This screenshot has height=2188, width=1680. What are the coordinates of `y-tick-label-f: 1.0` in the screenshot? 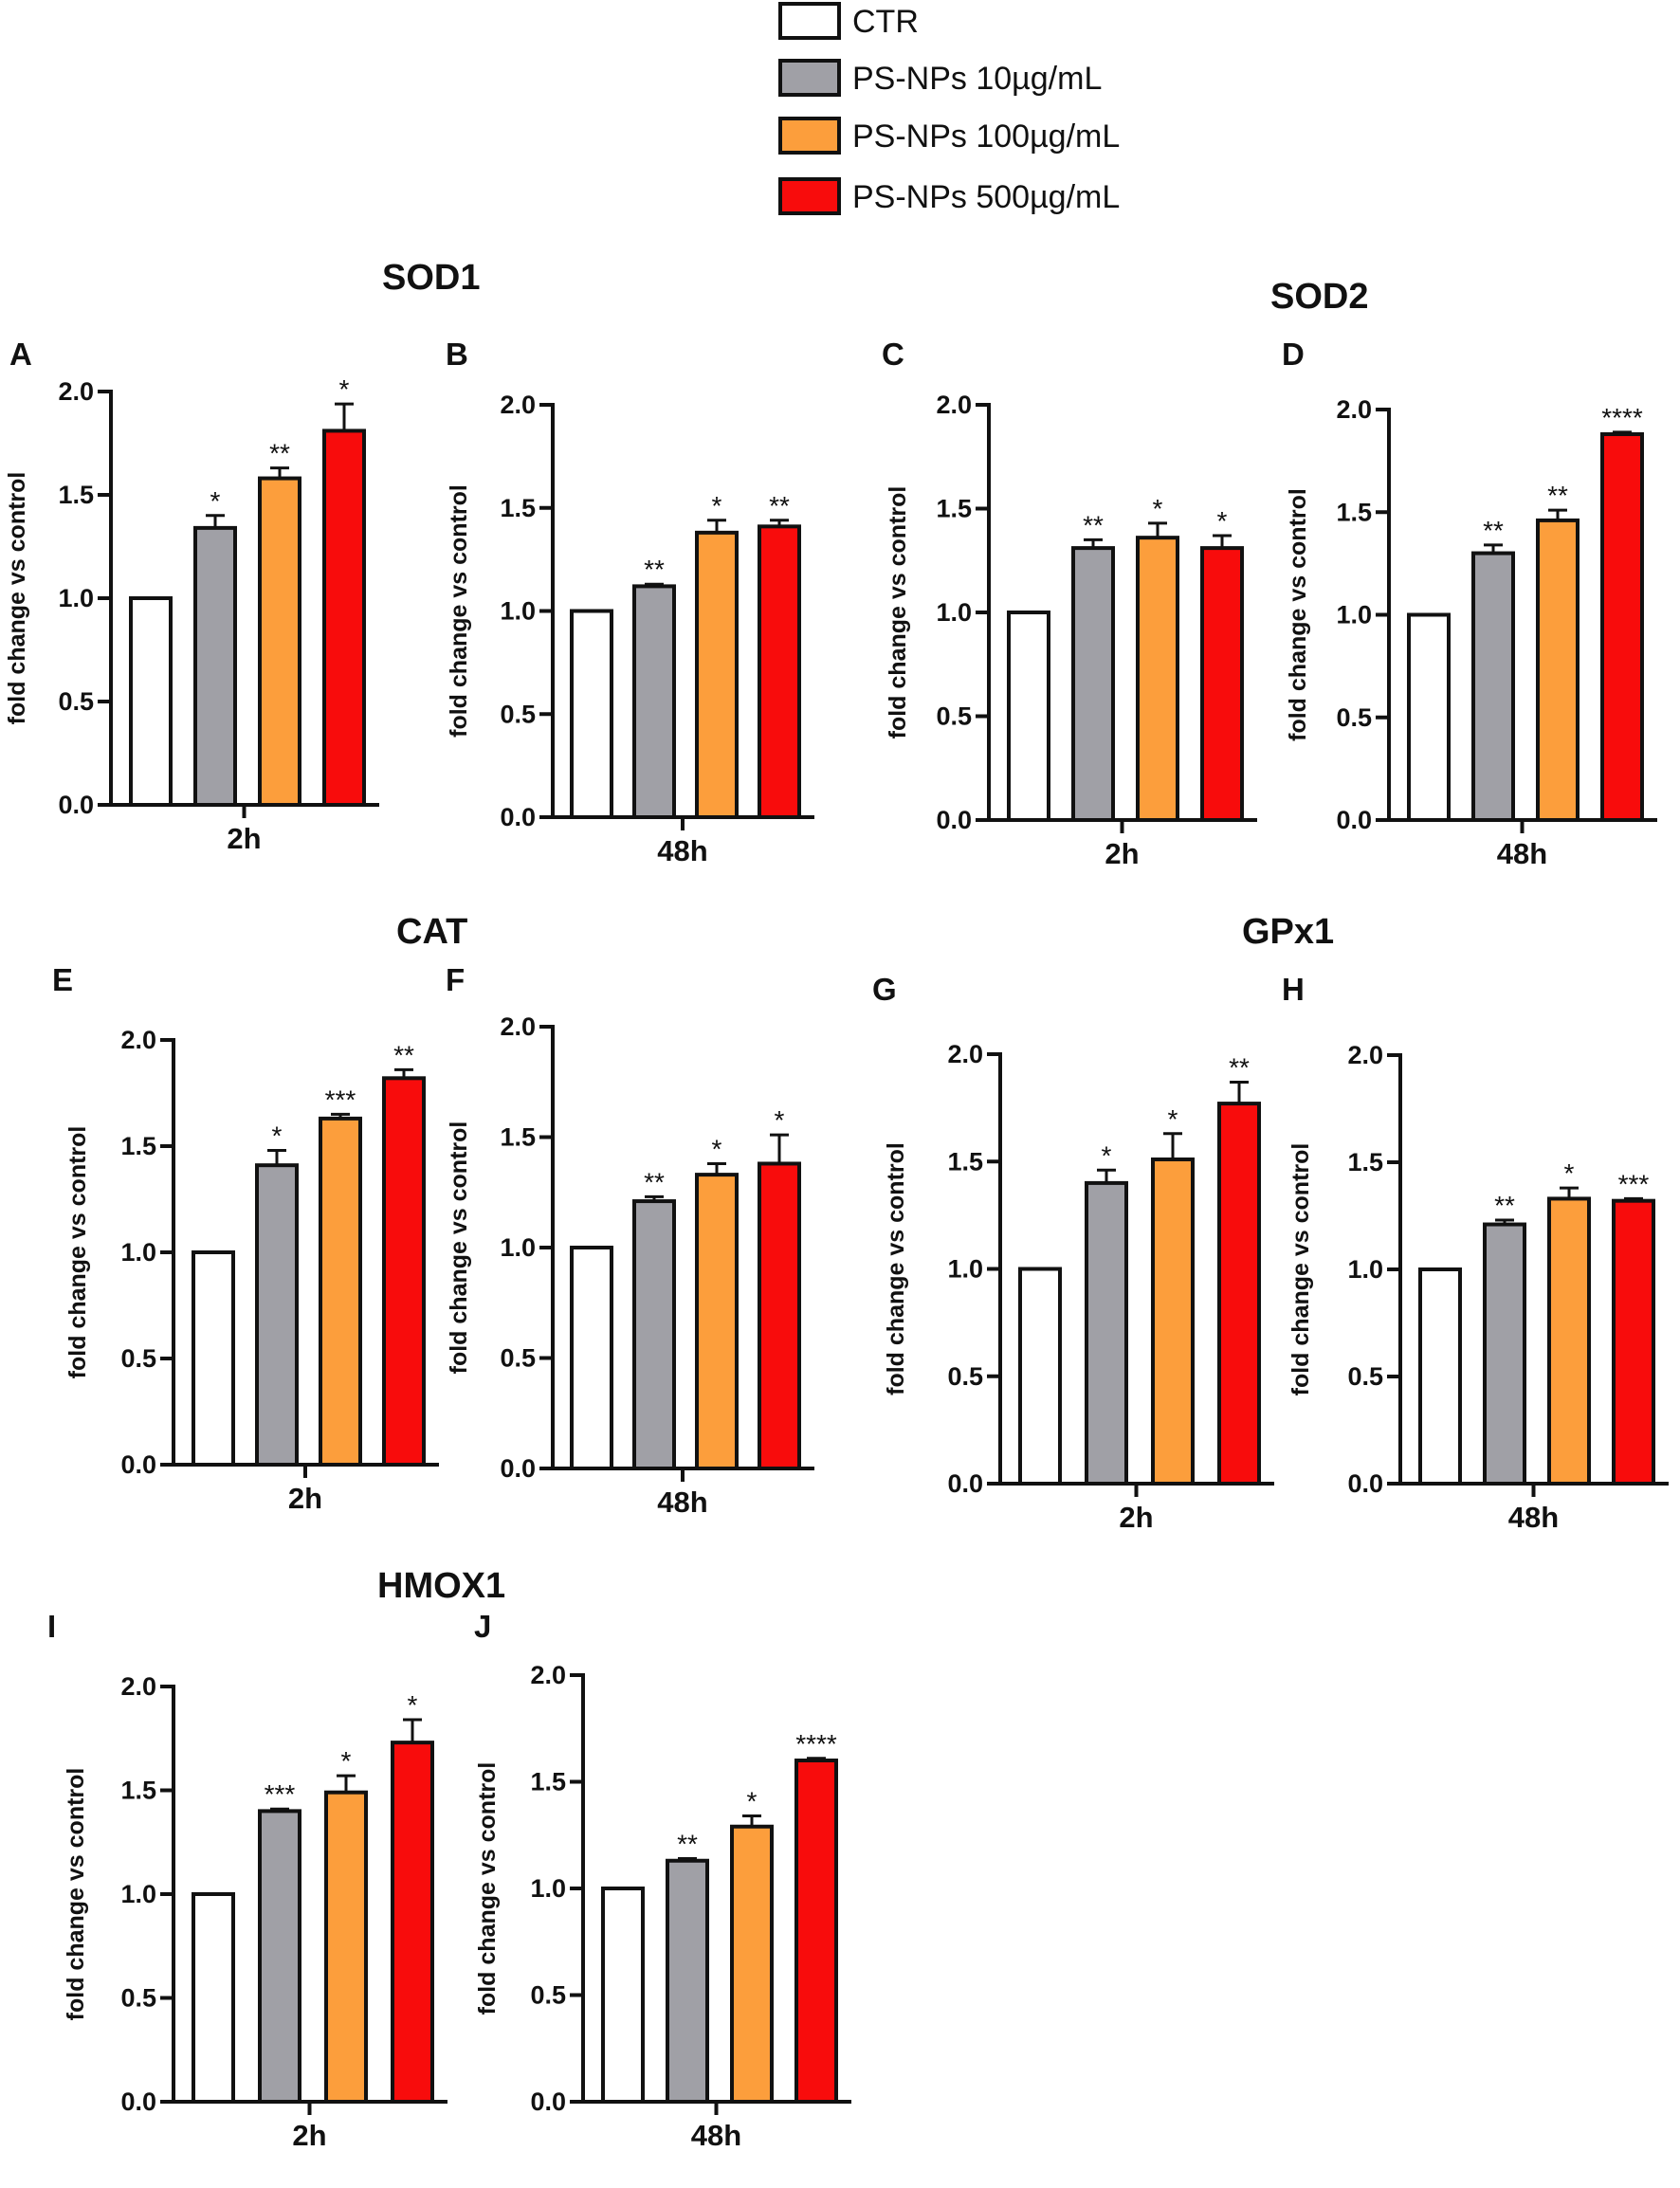 It's located at (518, 1247).